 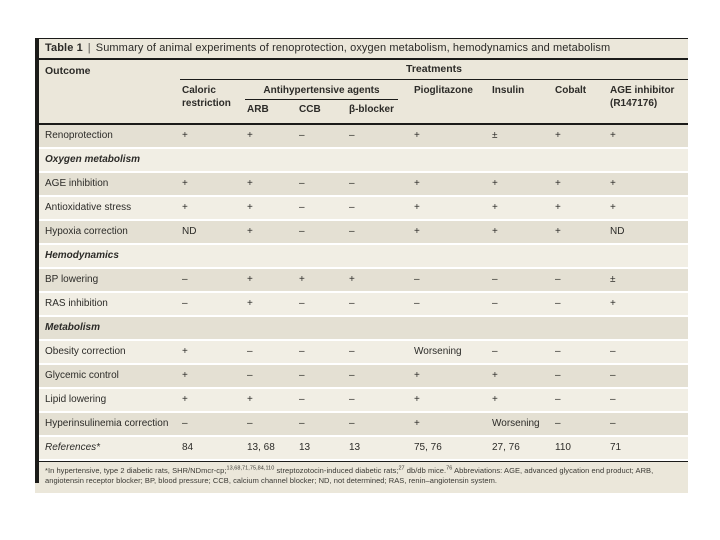 I want to click on footnote-superscript: 13,68,71,75,84,110, so click(x=250, y=468).